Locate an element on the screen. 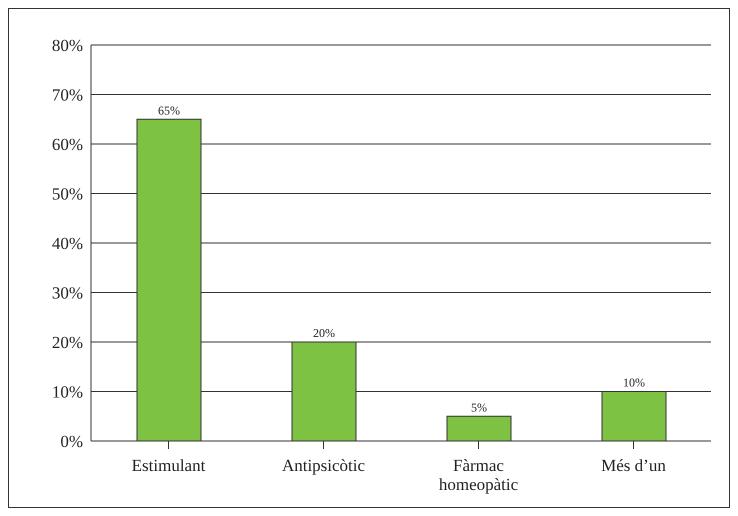 The width and height of the screenshot is (738, 516). data-label: 5% is located at coordinates (479, 407).